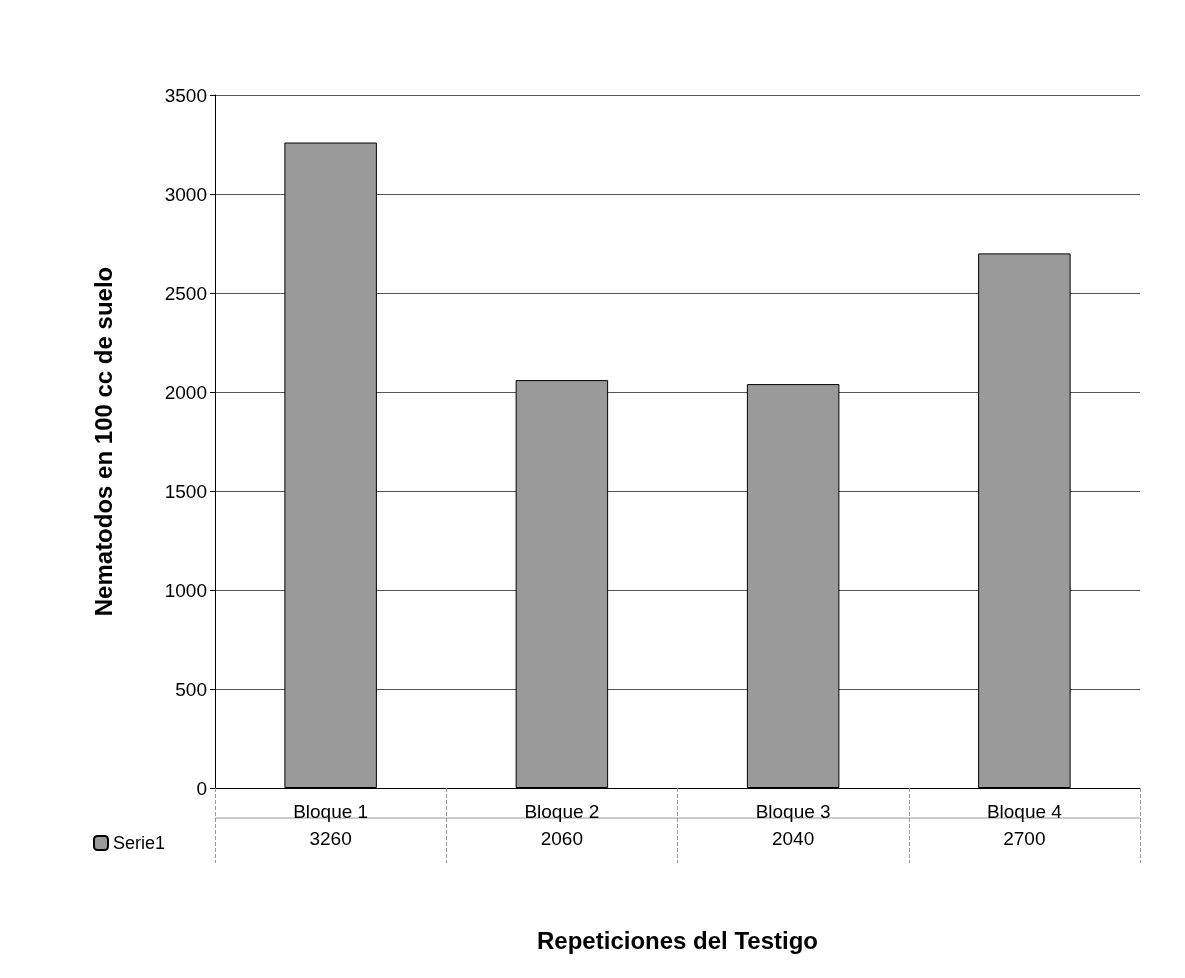 The height and width of the screenshot is (978, 1185). Describe the element at coordinates (331, 811) in the screenshot. I see `x-tick-label: Bloque 1` at that location.